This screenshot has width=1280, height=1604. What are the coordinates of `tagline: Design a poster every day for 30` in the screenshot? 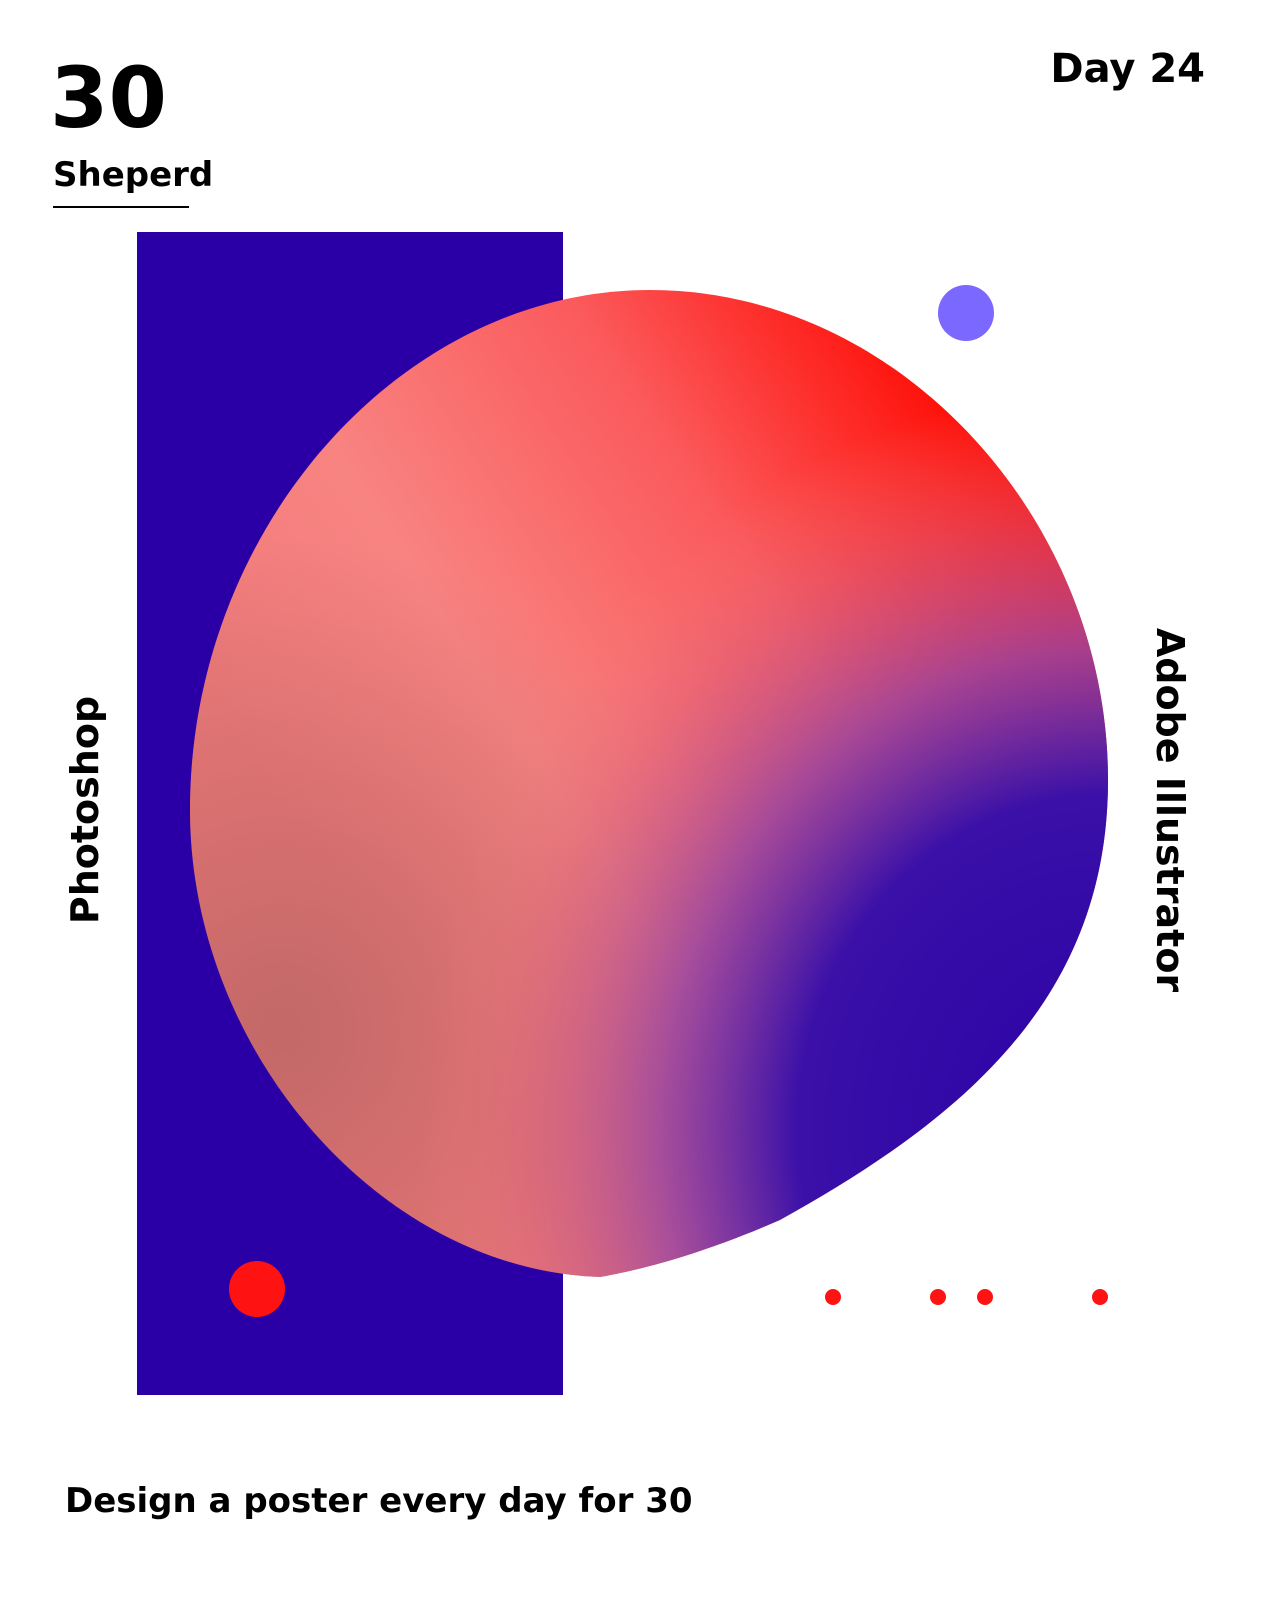 It's located at (379, 1501).